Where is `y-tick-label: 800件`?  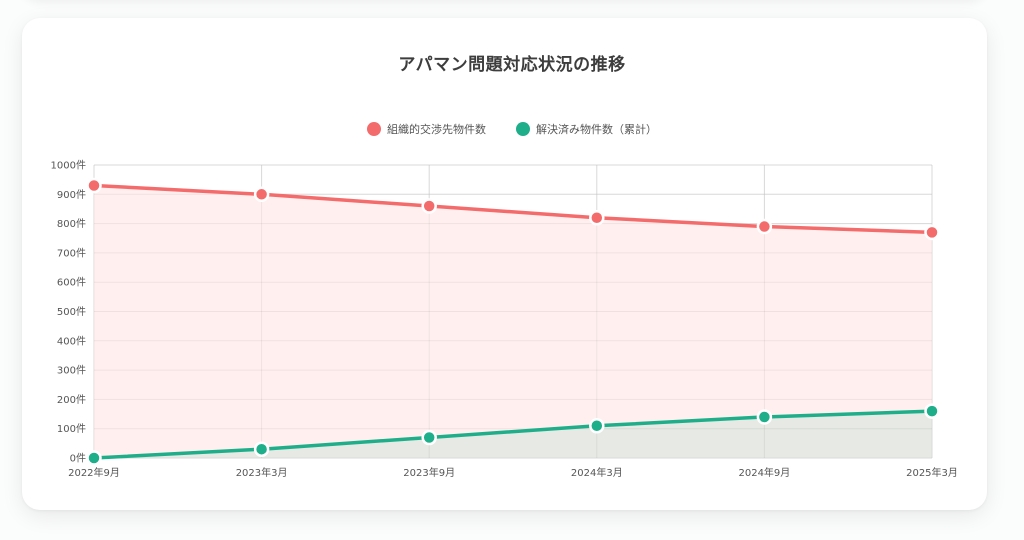 y-tick-label: 800件 is located at coordinates (71, 224).